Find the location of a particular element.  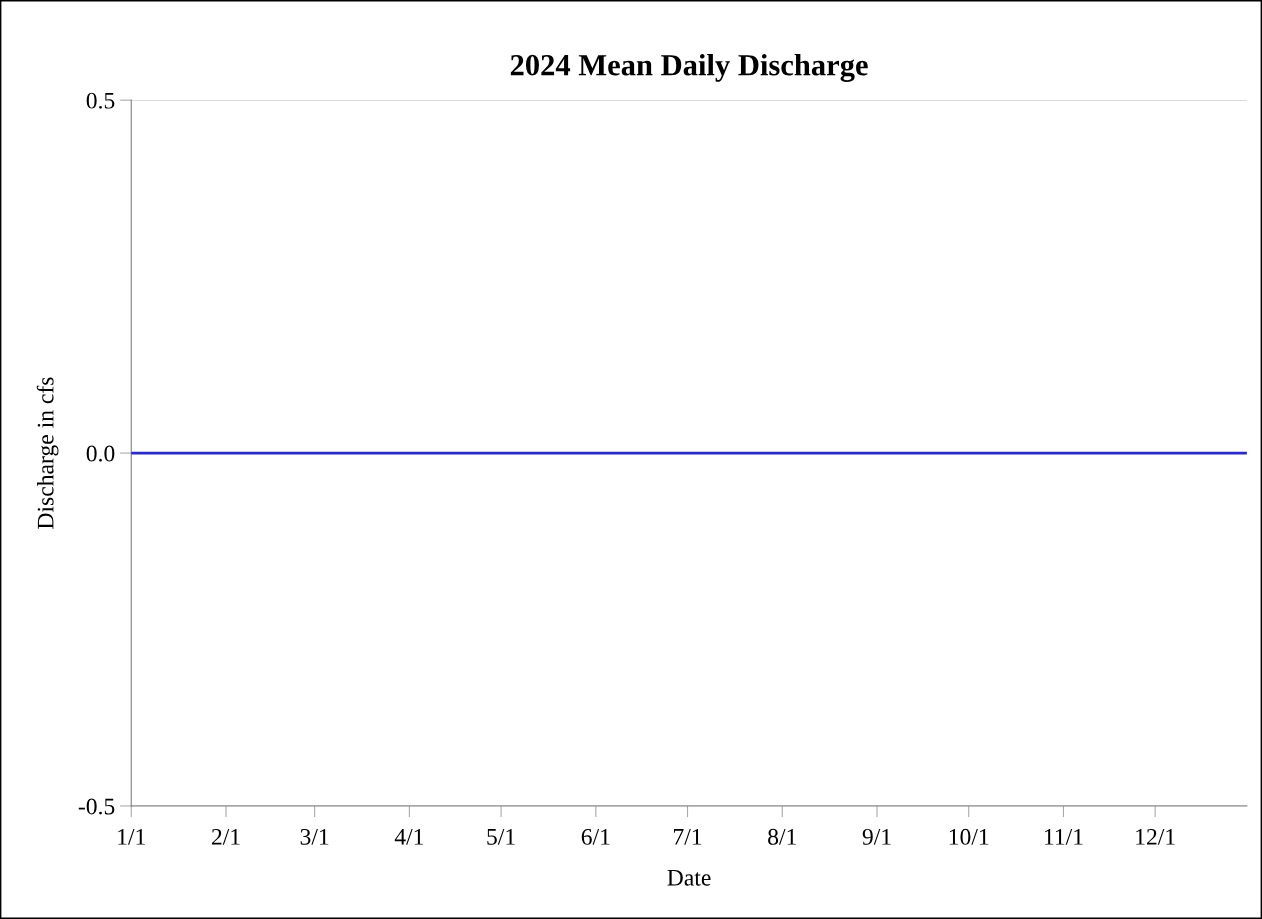

y-axis-title: Discharge in cfs is located at coordinates (47, 453).